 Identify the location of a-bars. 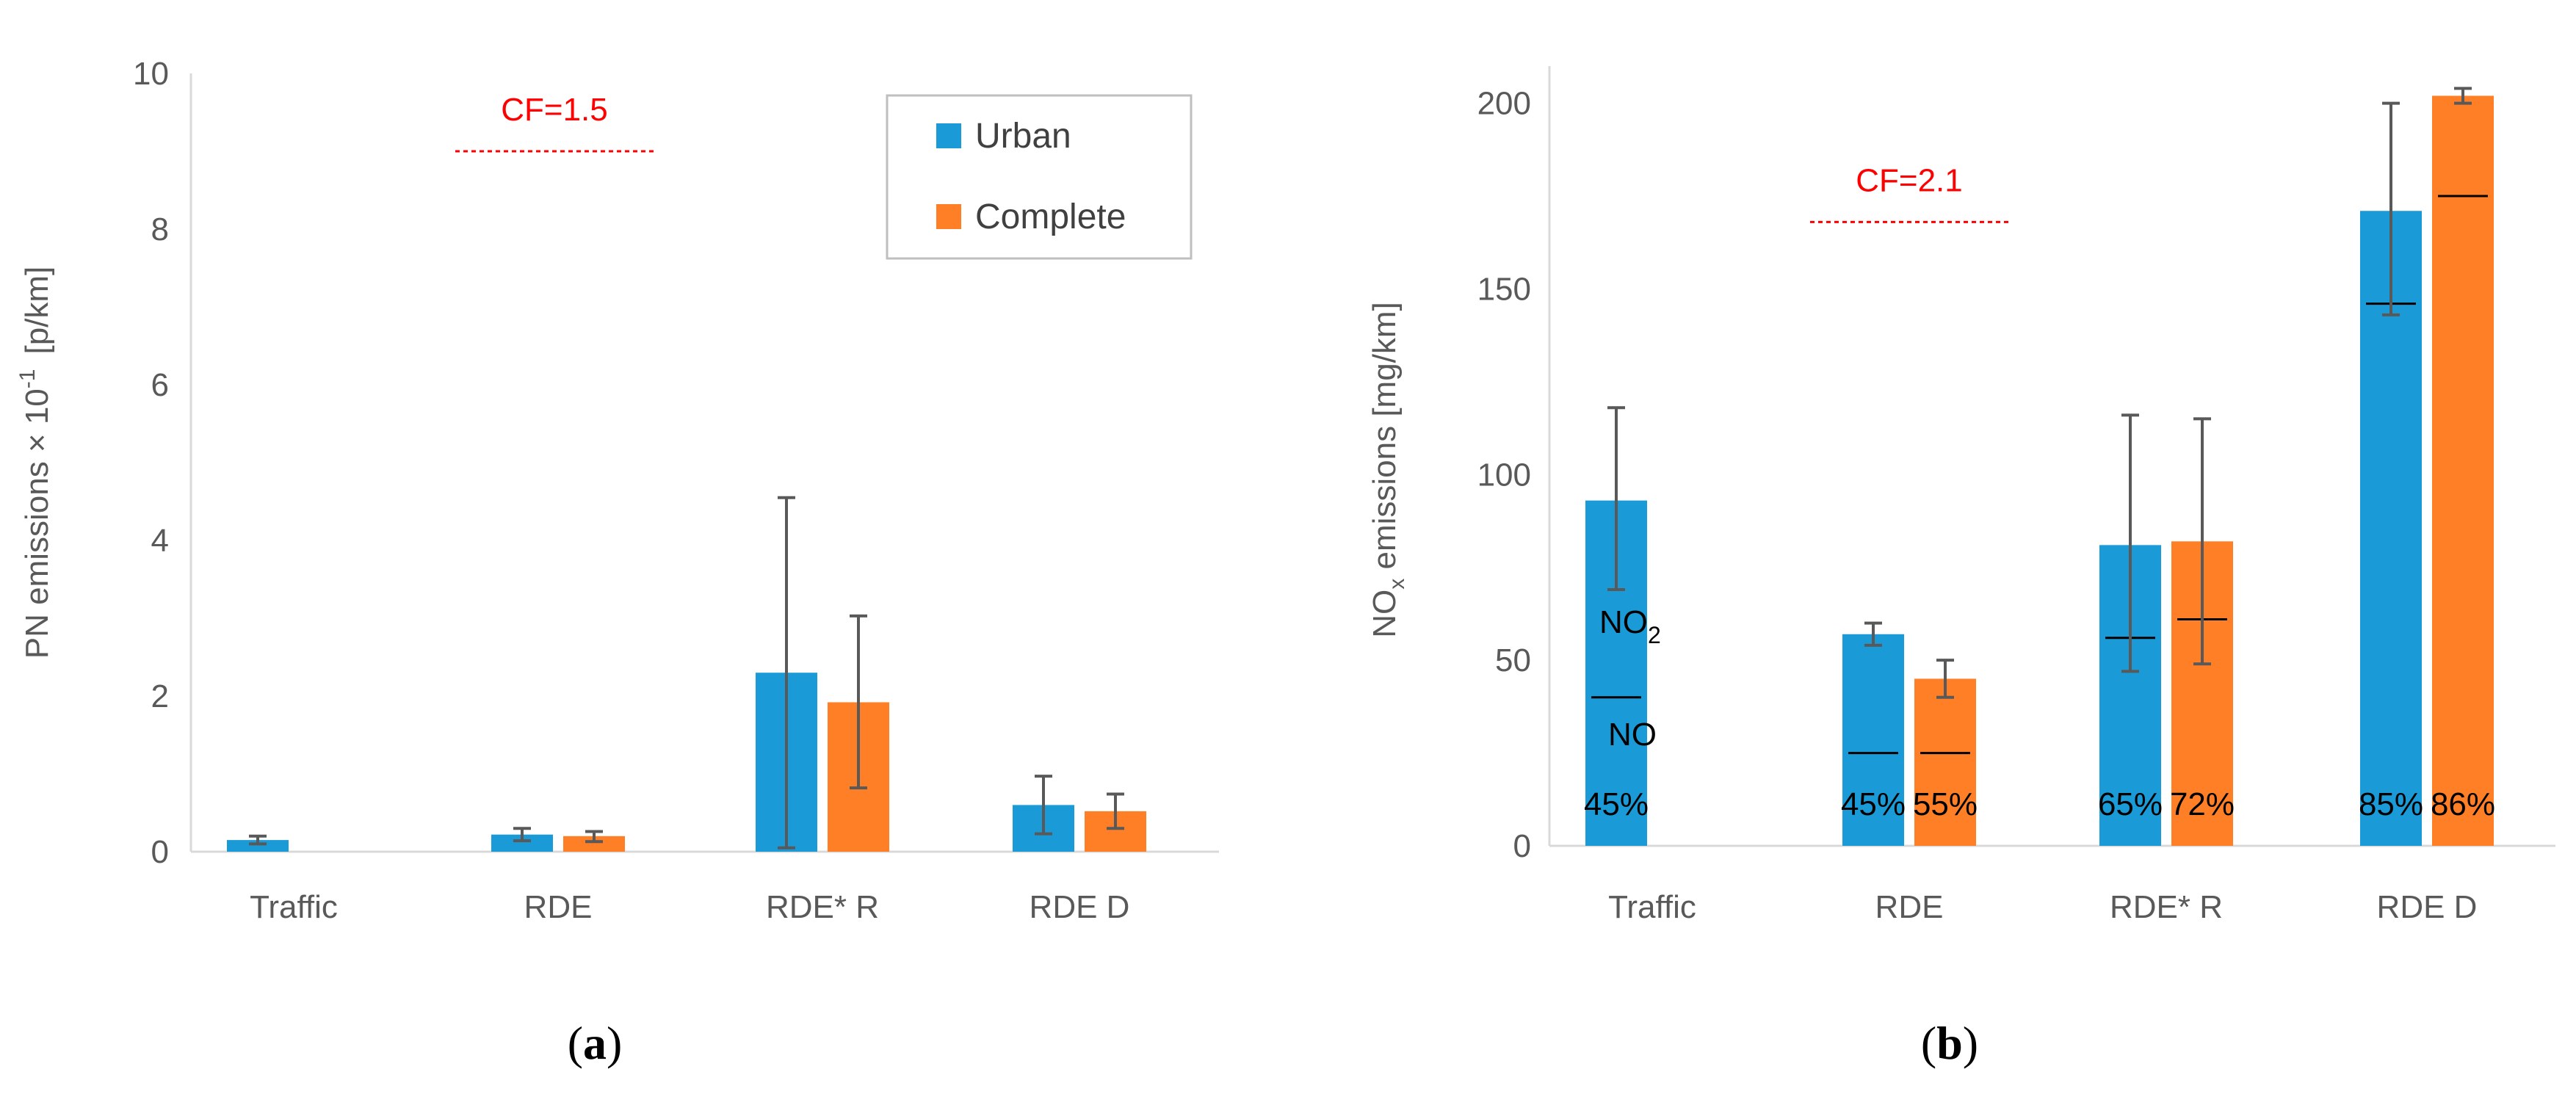
(686, 762).